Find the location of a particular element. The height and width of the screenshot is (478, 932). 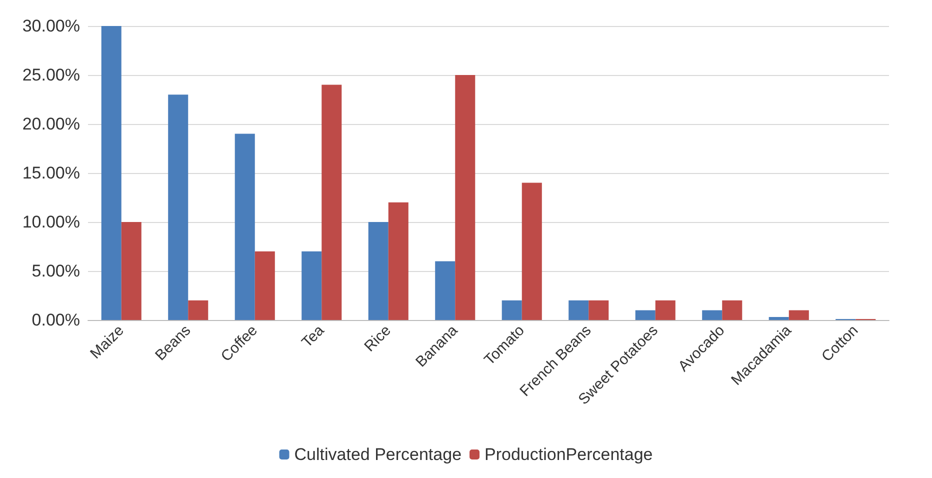

x-tick-label: Tea is located at coordinates (313, 337).